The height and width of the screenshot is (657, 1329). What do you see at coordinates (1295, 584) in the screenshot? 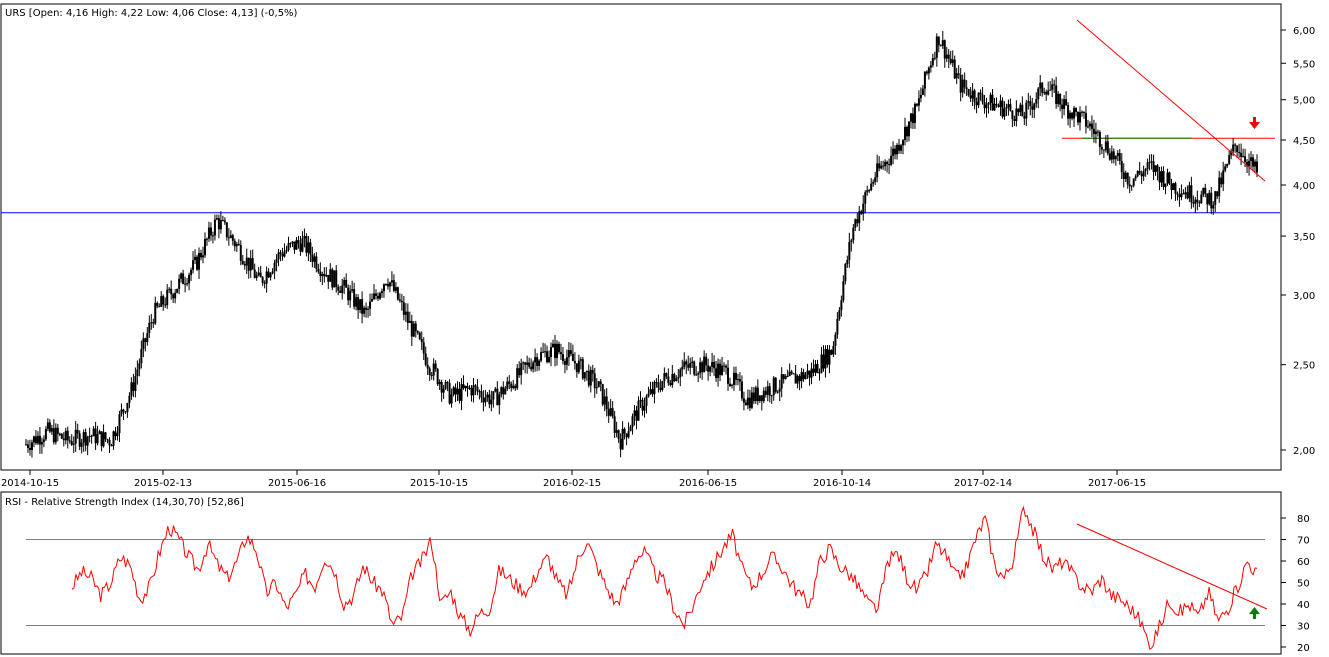
I see `rsi-y-axis: 20 30 40 50 60 70 80` at bounding box center [1295, 584].